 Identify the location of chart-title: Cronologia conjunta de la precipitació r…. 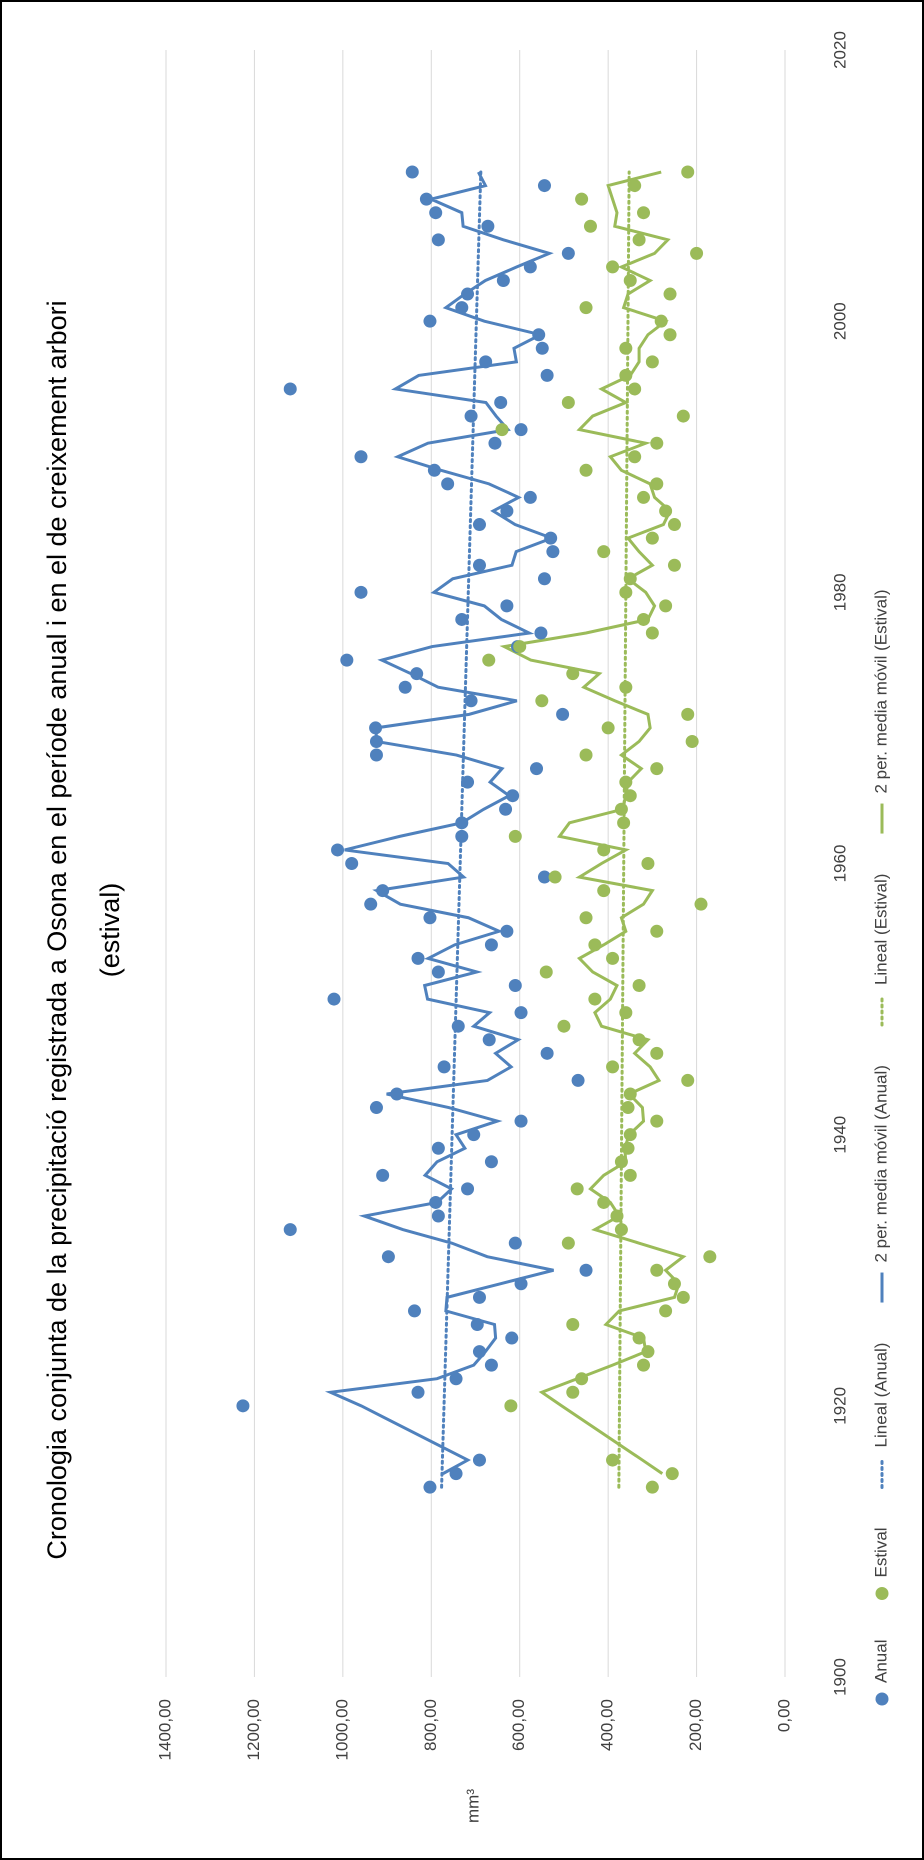
(57, 929).